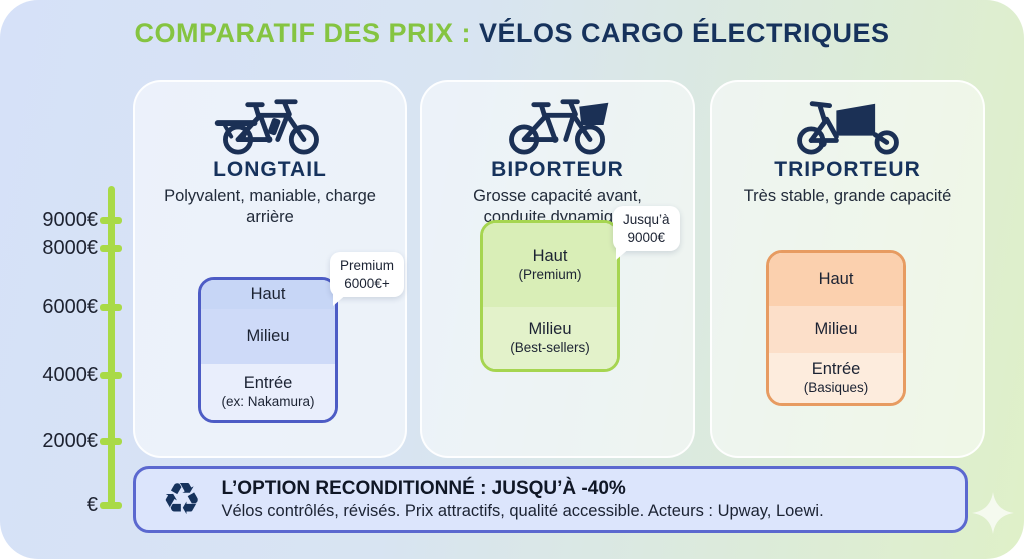  What do you see at coordinates (646, 219) in the screenshot?
I see `callout-line1: Jusqu’à` at bounding box center [646, 219].